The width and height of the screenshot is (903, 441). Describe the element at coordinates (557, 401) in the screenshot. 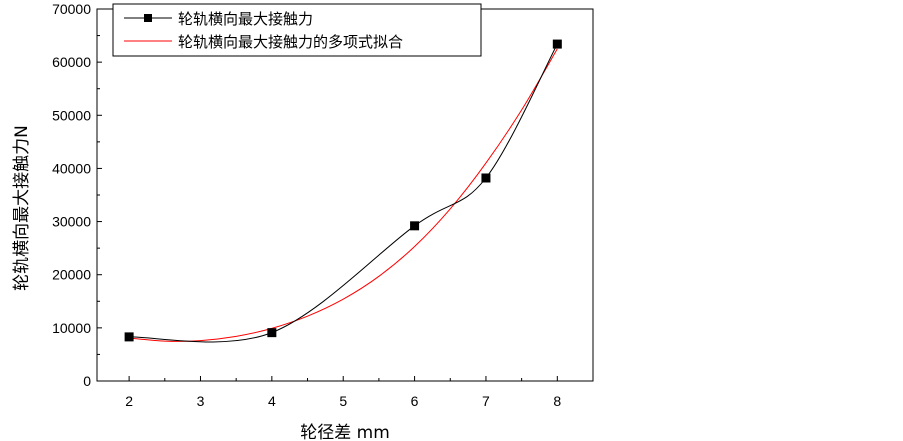

I see `x-tick-label: 8` at that location.